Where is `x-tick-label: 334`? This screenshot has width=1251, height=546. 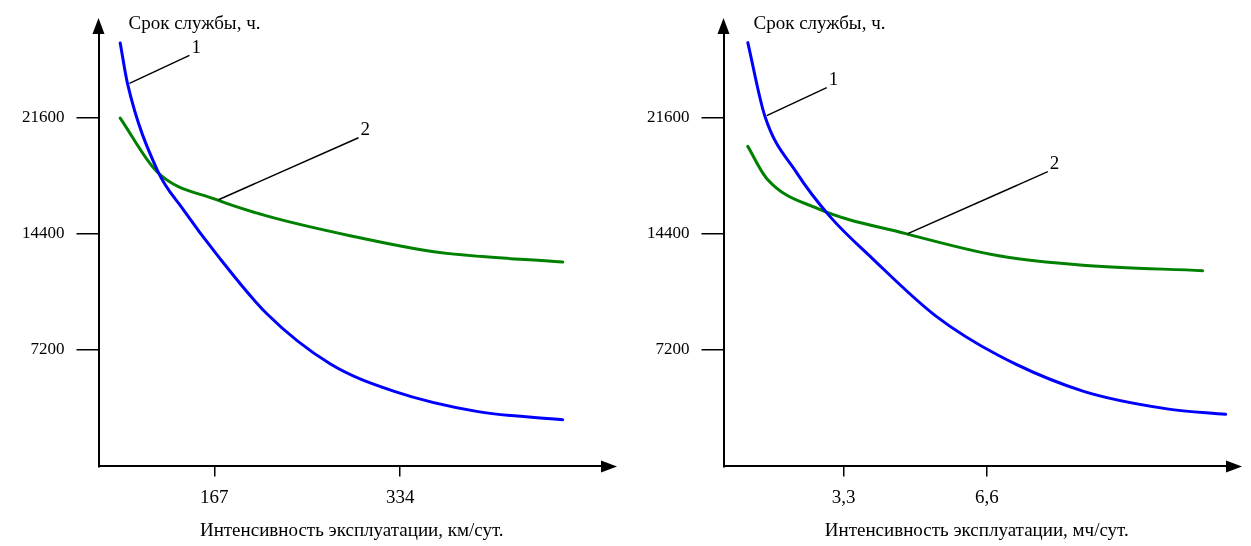 x-tick-label: 334 is located at coordinates (400, 496).